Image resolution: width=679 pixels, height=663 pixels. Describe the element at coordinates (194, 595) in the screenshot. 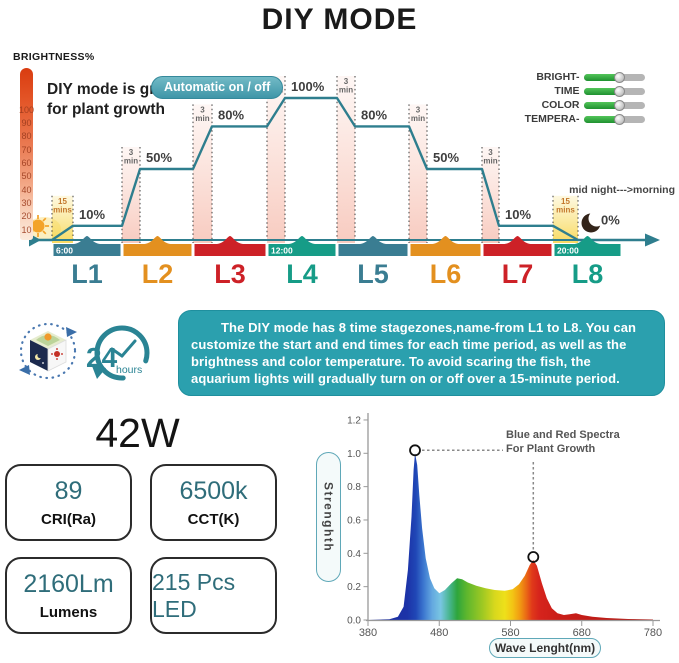

I see `spec-value-led-count: 215 Pcs LED` at that location.